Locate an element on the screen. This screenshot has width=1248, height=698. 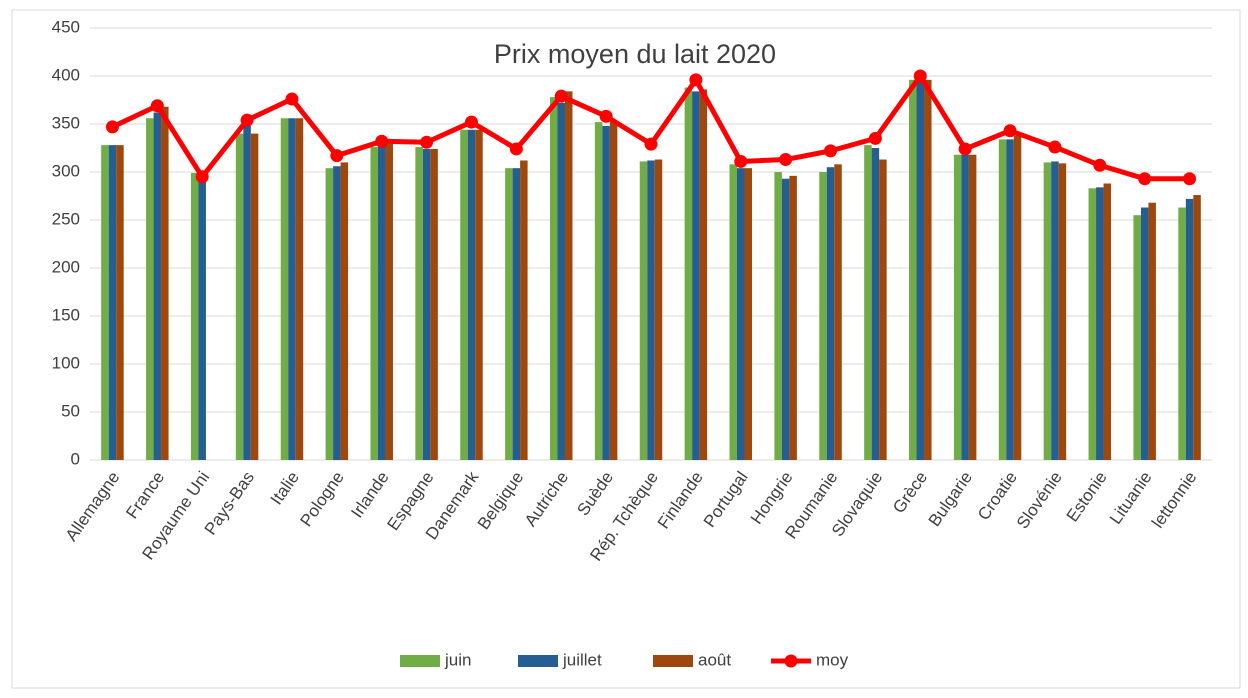
legend-label: juillet is located at coordinates (582, 659).